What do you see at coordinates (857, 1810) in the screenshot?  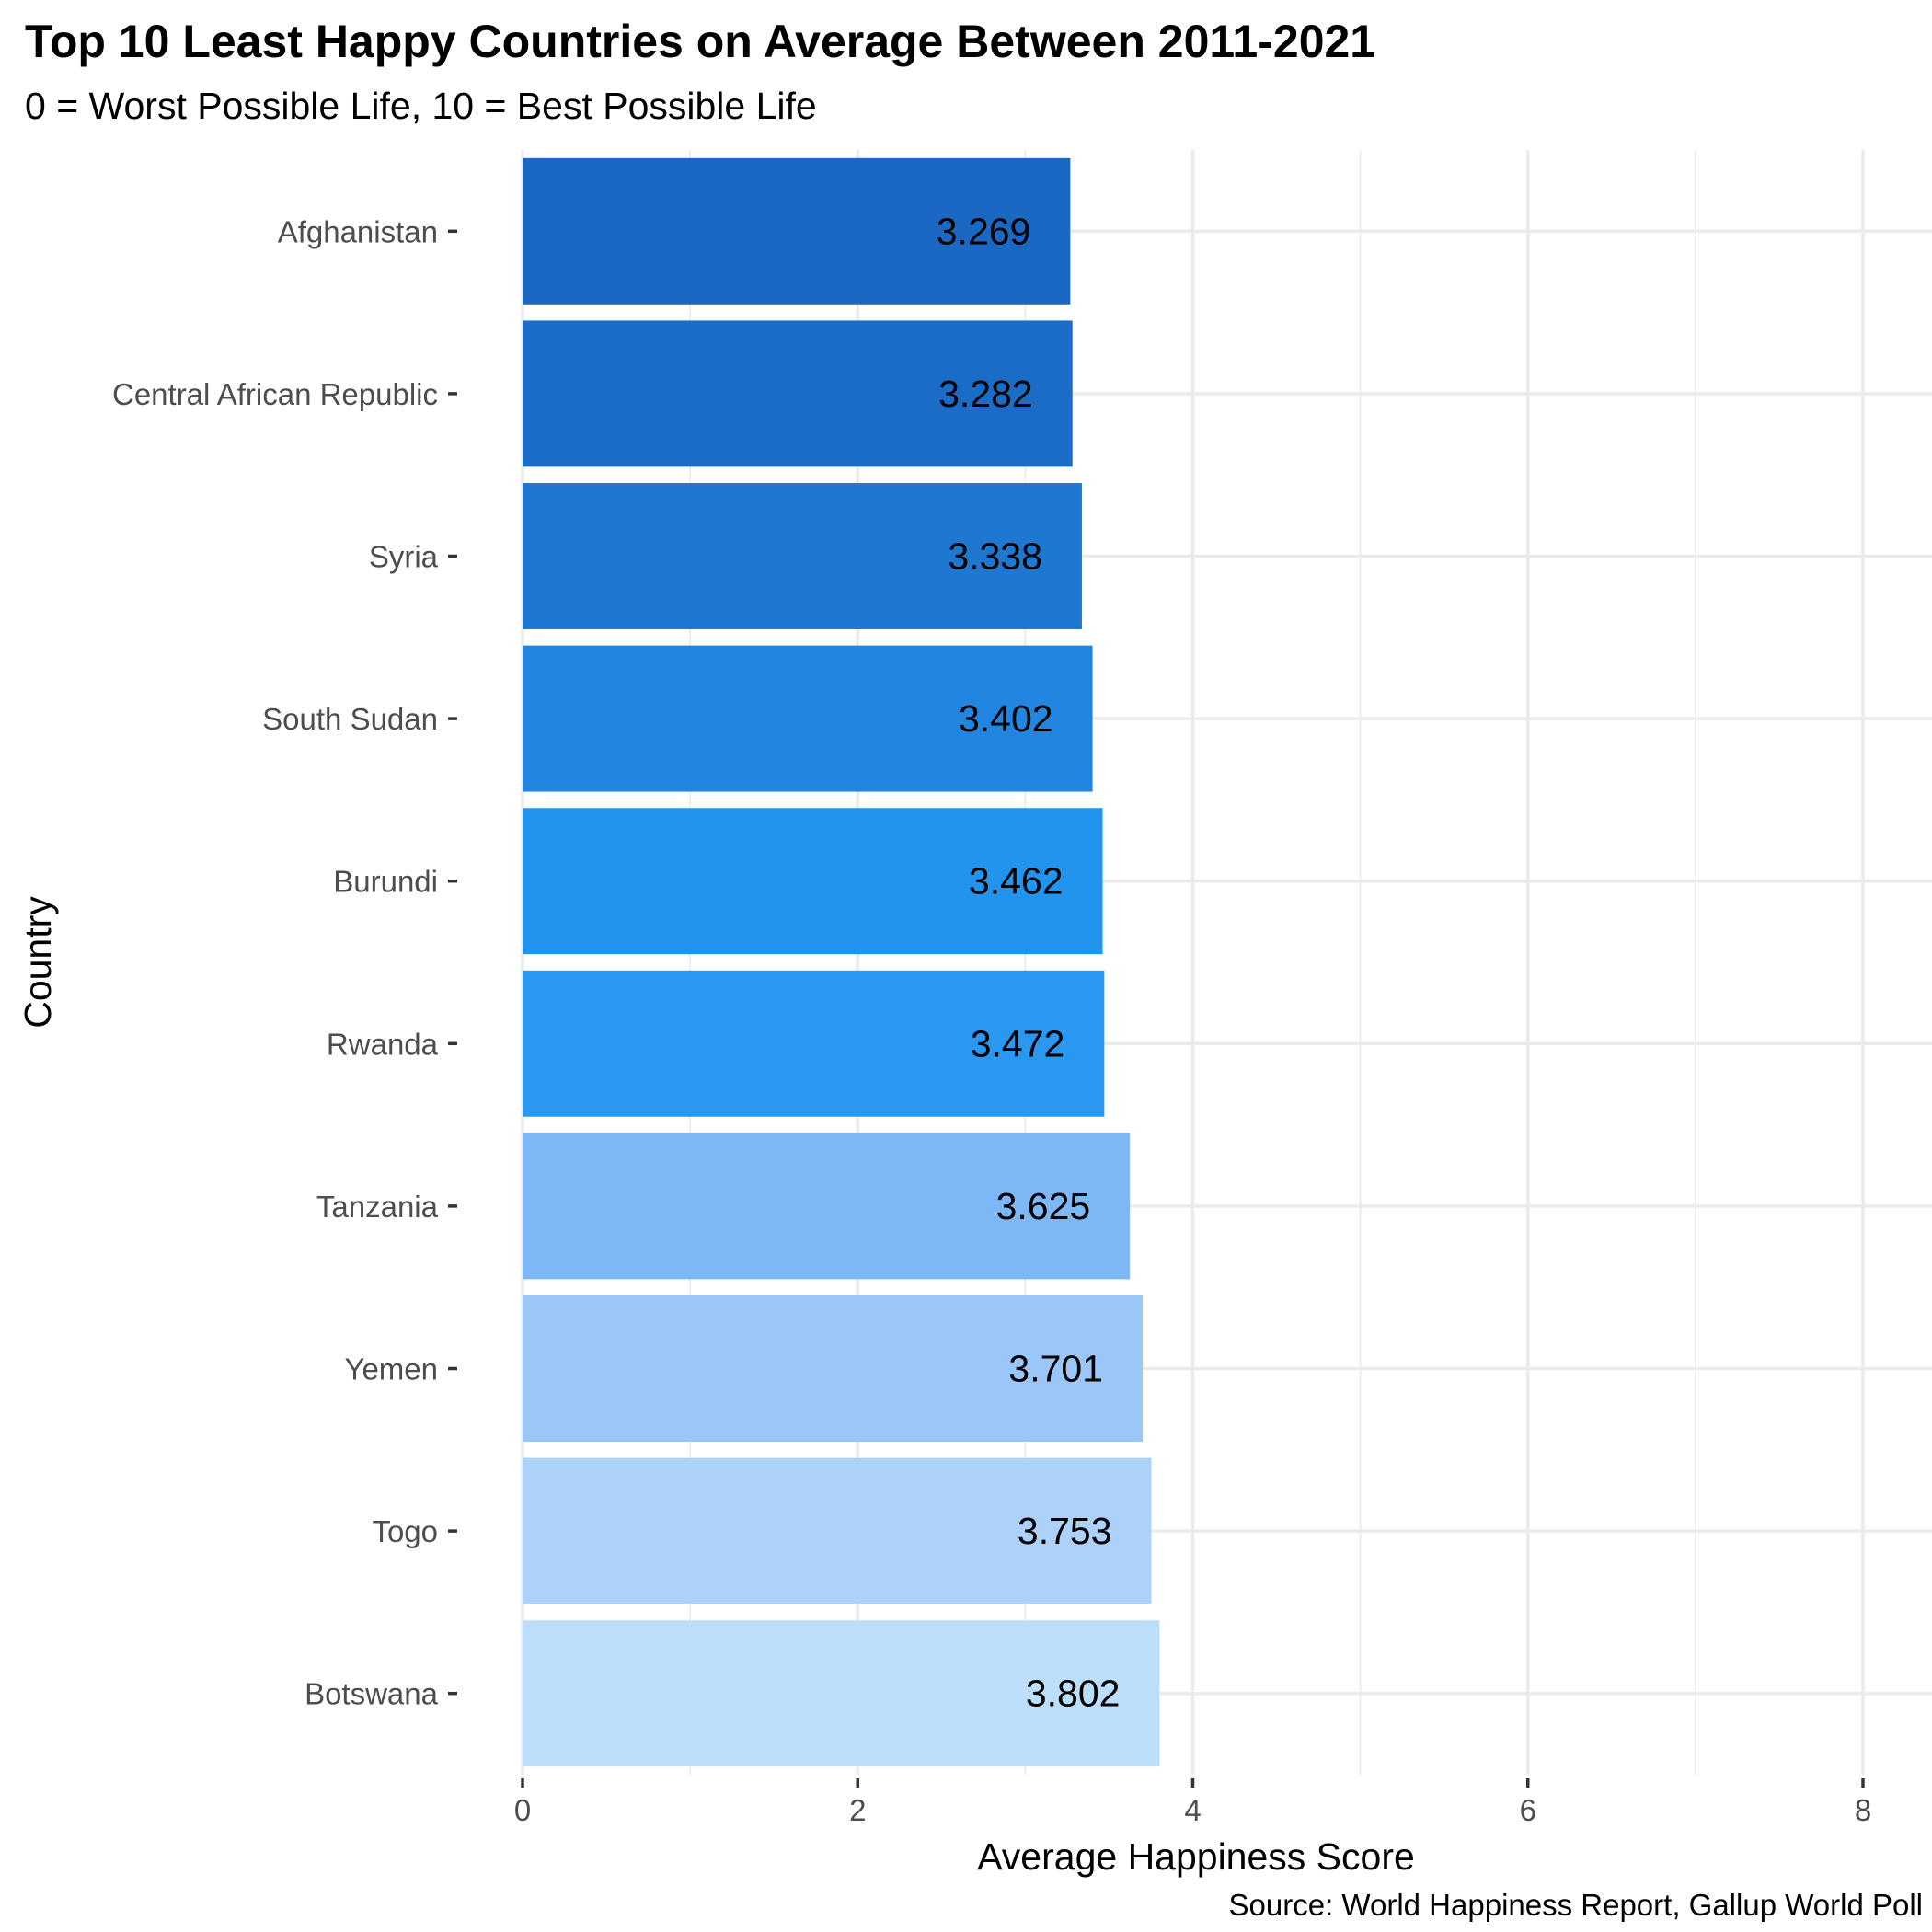 I see `x-tick-label: 2` at bounding box center [857, 1810].